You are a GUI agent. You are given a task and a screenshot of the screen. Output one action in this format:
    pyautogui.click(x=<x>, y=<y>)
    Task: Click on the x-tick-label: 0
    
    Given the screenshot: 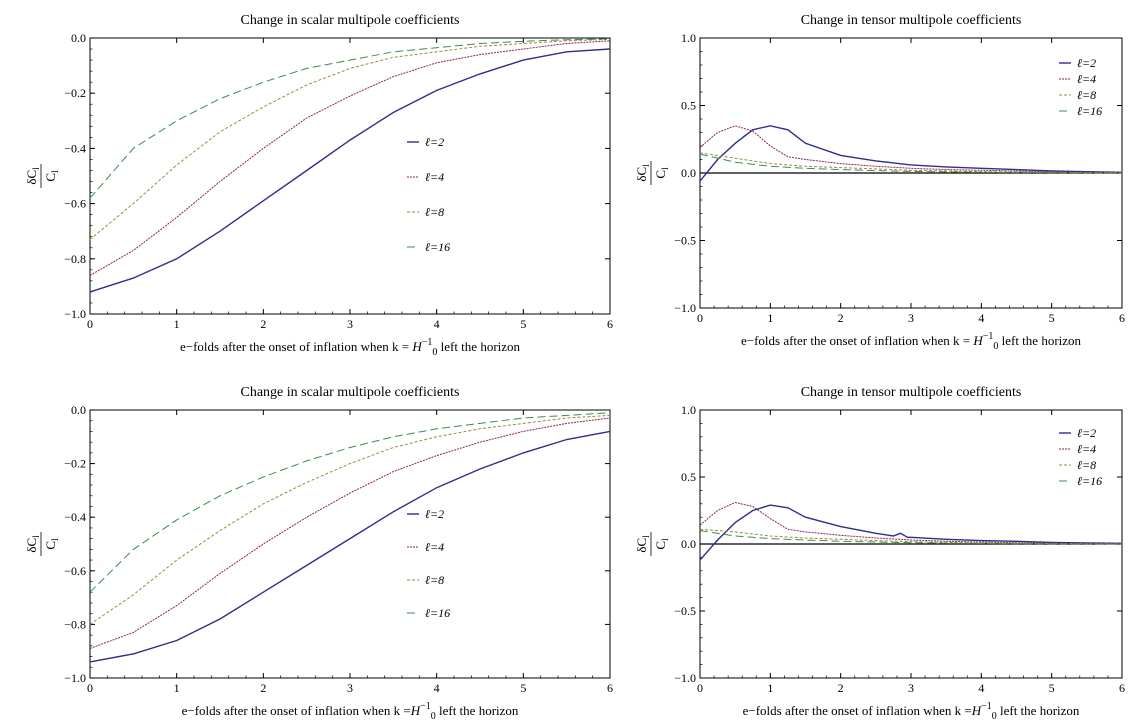 What is the action you would take?
    pyautogui.click(x=90, y=688)
    